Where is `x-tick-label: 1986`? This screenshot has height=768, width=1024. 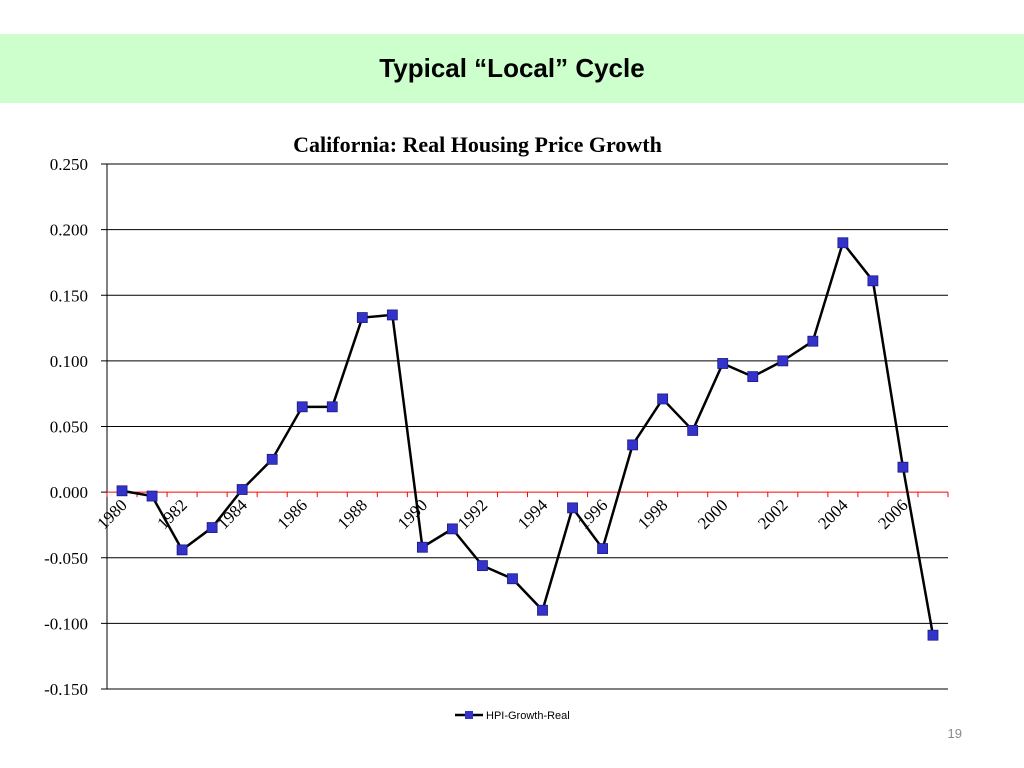 x-tick-label: 1986 is located at coordinates (292, 514).